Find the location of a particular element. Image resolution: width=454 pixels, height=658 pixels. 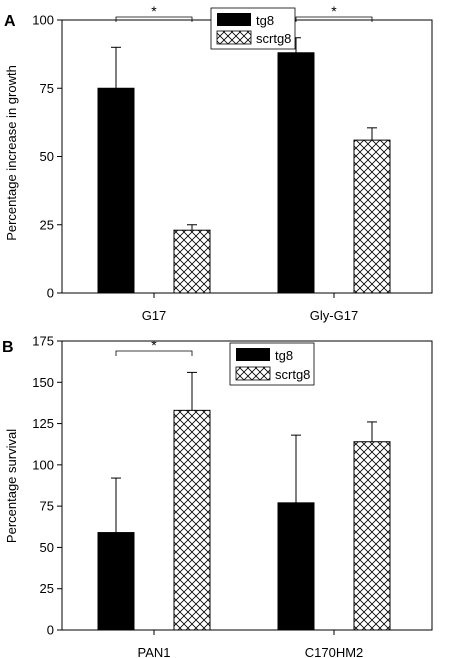

panel-a-y-tick-label-0: 0 is located at coordinates (50, 293).